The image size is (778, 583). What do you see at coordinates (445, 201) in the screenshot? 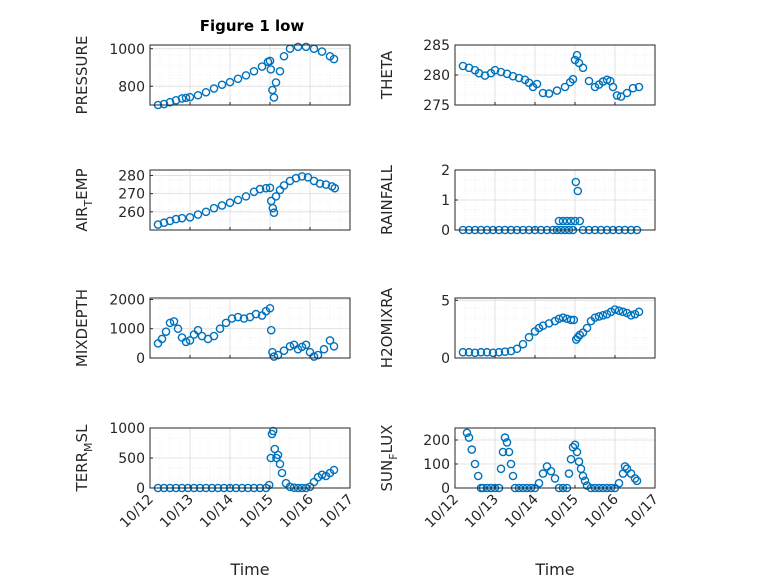
I see `y-tick-label: 1` at bounding box center [445, 201].